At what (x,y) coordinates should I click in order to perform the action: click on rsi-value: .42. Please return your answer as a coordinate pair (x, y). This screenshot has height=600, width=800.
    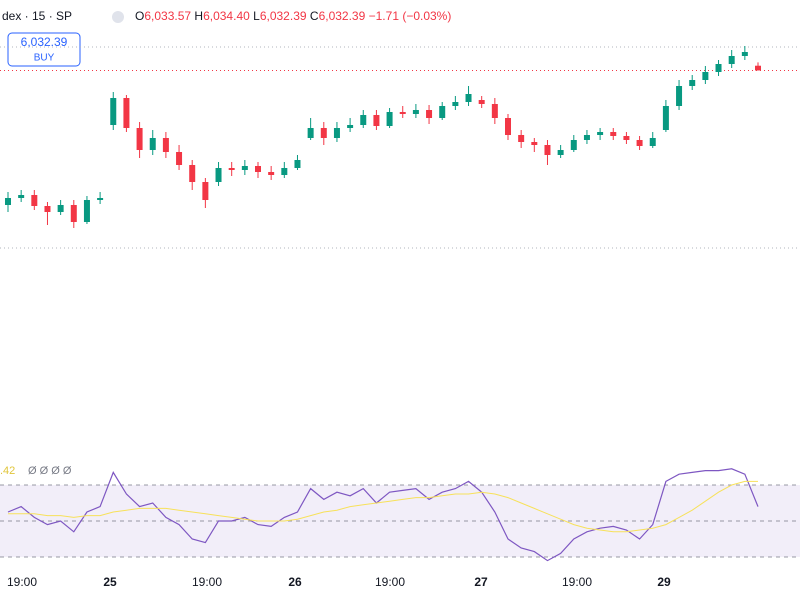
    Looking at the image, I should click on (7, 471).